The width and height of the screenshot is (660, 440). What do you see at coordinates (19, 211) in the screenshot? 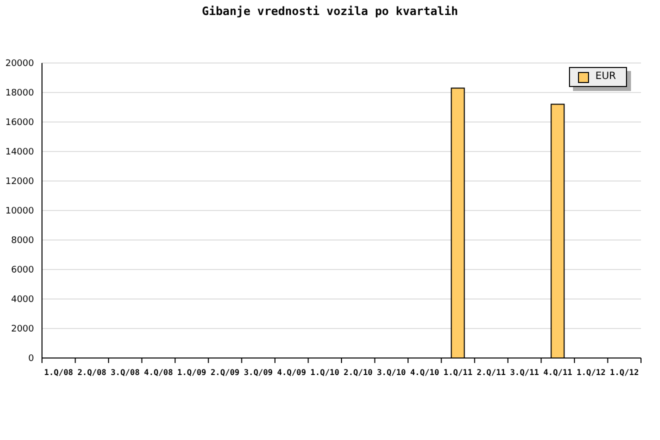
I see `y-tick-label: 10000` at bounding box center [19, 211].